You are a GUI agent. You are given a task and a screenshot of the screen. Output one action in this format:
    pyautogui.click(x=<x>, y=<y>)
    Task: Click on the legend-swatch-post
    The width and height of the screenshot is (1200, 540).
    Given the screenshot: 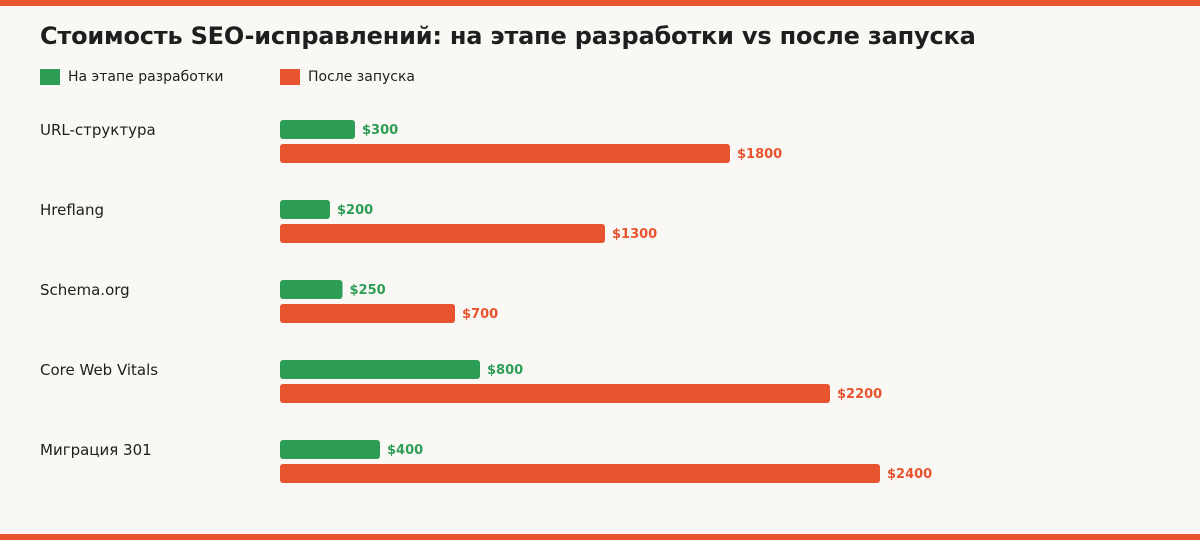 What is the action you would take?
    pyautogui.click(x=290, y=77)
    